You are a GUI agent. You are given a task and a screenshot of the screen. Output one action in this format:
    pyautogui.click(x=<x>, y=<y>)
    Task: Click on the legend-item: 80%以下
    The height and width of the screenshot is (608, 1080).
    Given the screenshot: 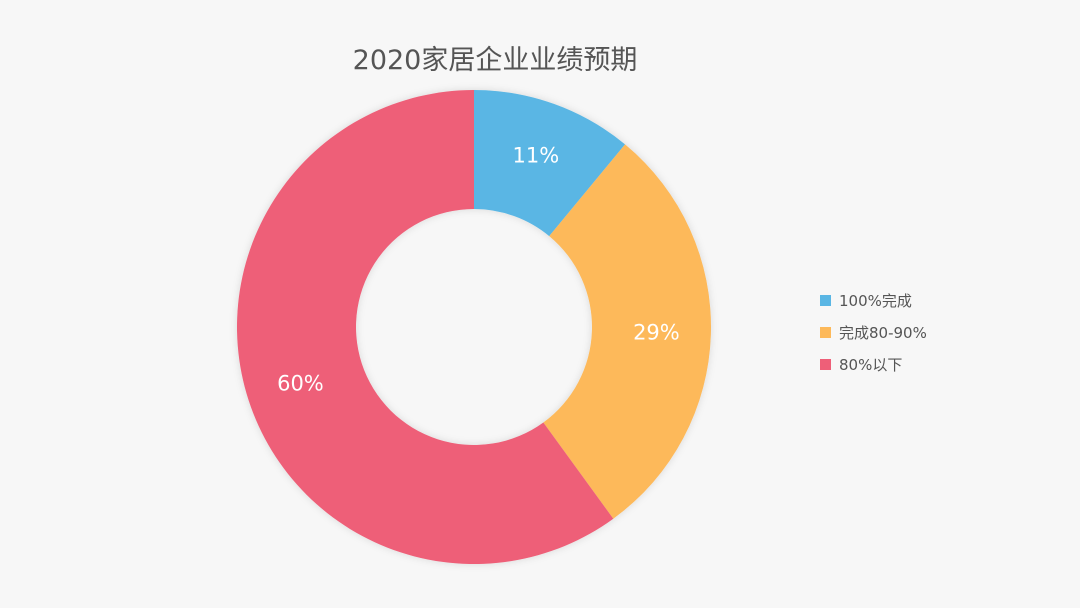 What is the action you would take?
    pyautogui.click(x=873, y=364)
    